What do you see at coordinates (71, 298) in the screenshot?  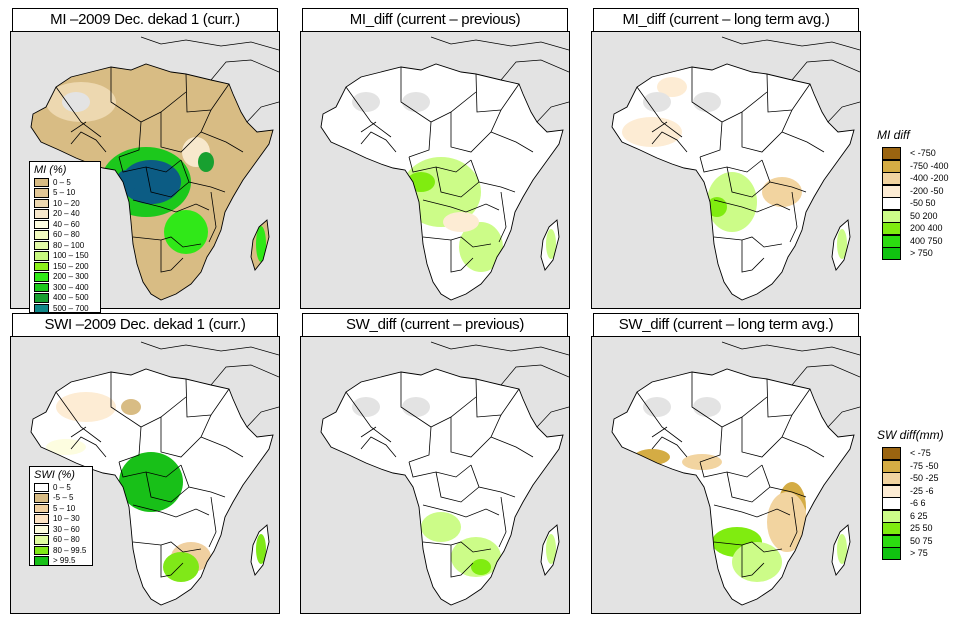 I see `legend-label: 400 – 500` at bounding box center [71, 298].